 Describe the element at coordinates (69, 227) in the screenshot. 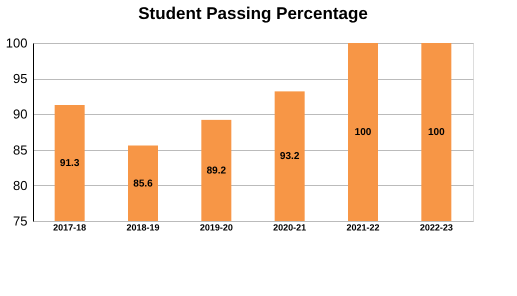

I see `x-tick-label: 2017-18` at that location.